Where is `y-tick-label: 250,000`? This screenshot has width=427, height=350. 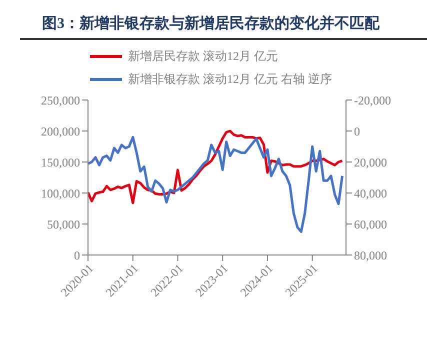 y-tick-label: 250,000 is located at coordinates (60, 100).